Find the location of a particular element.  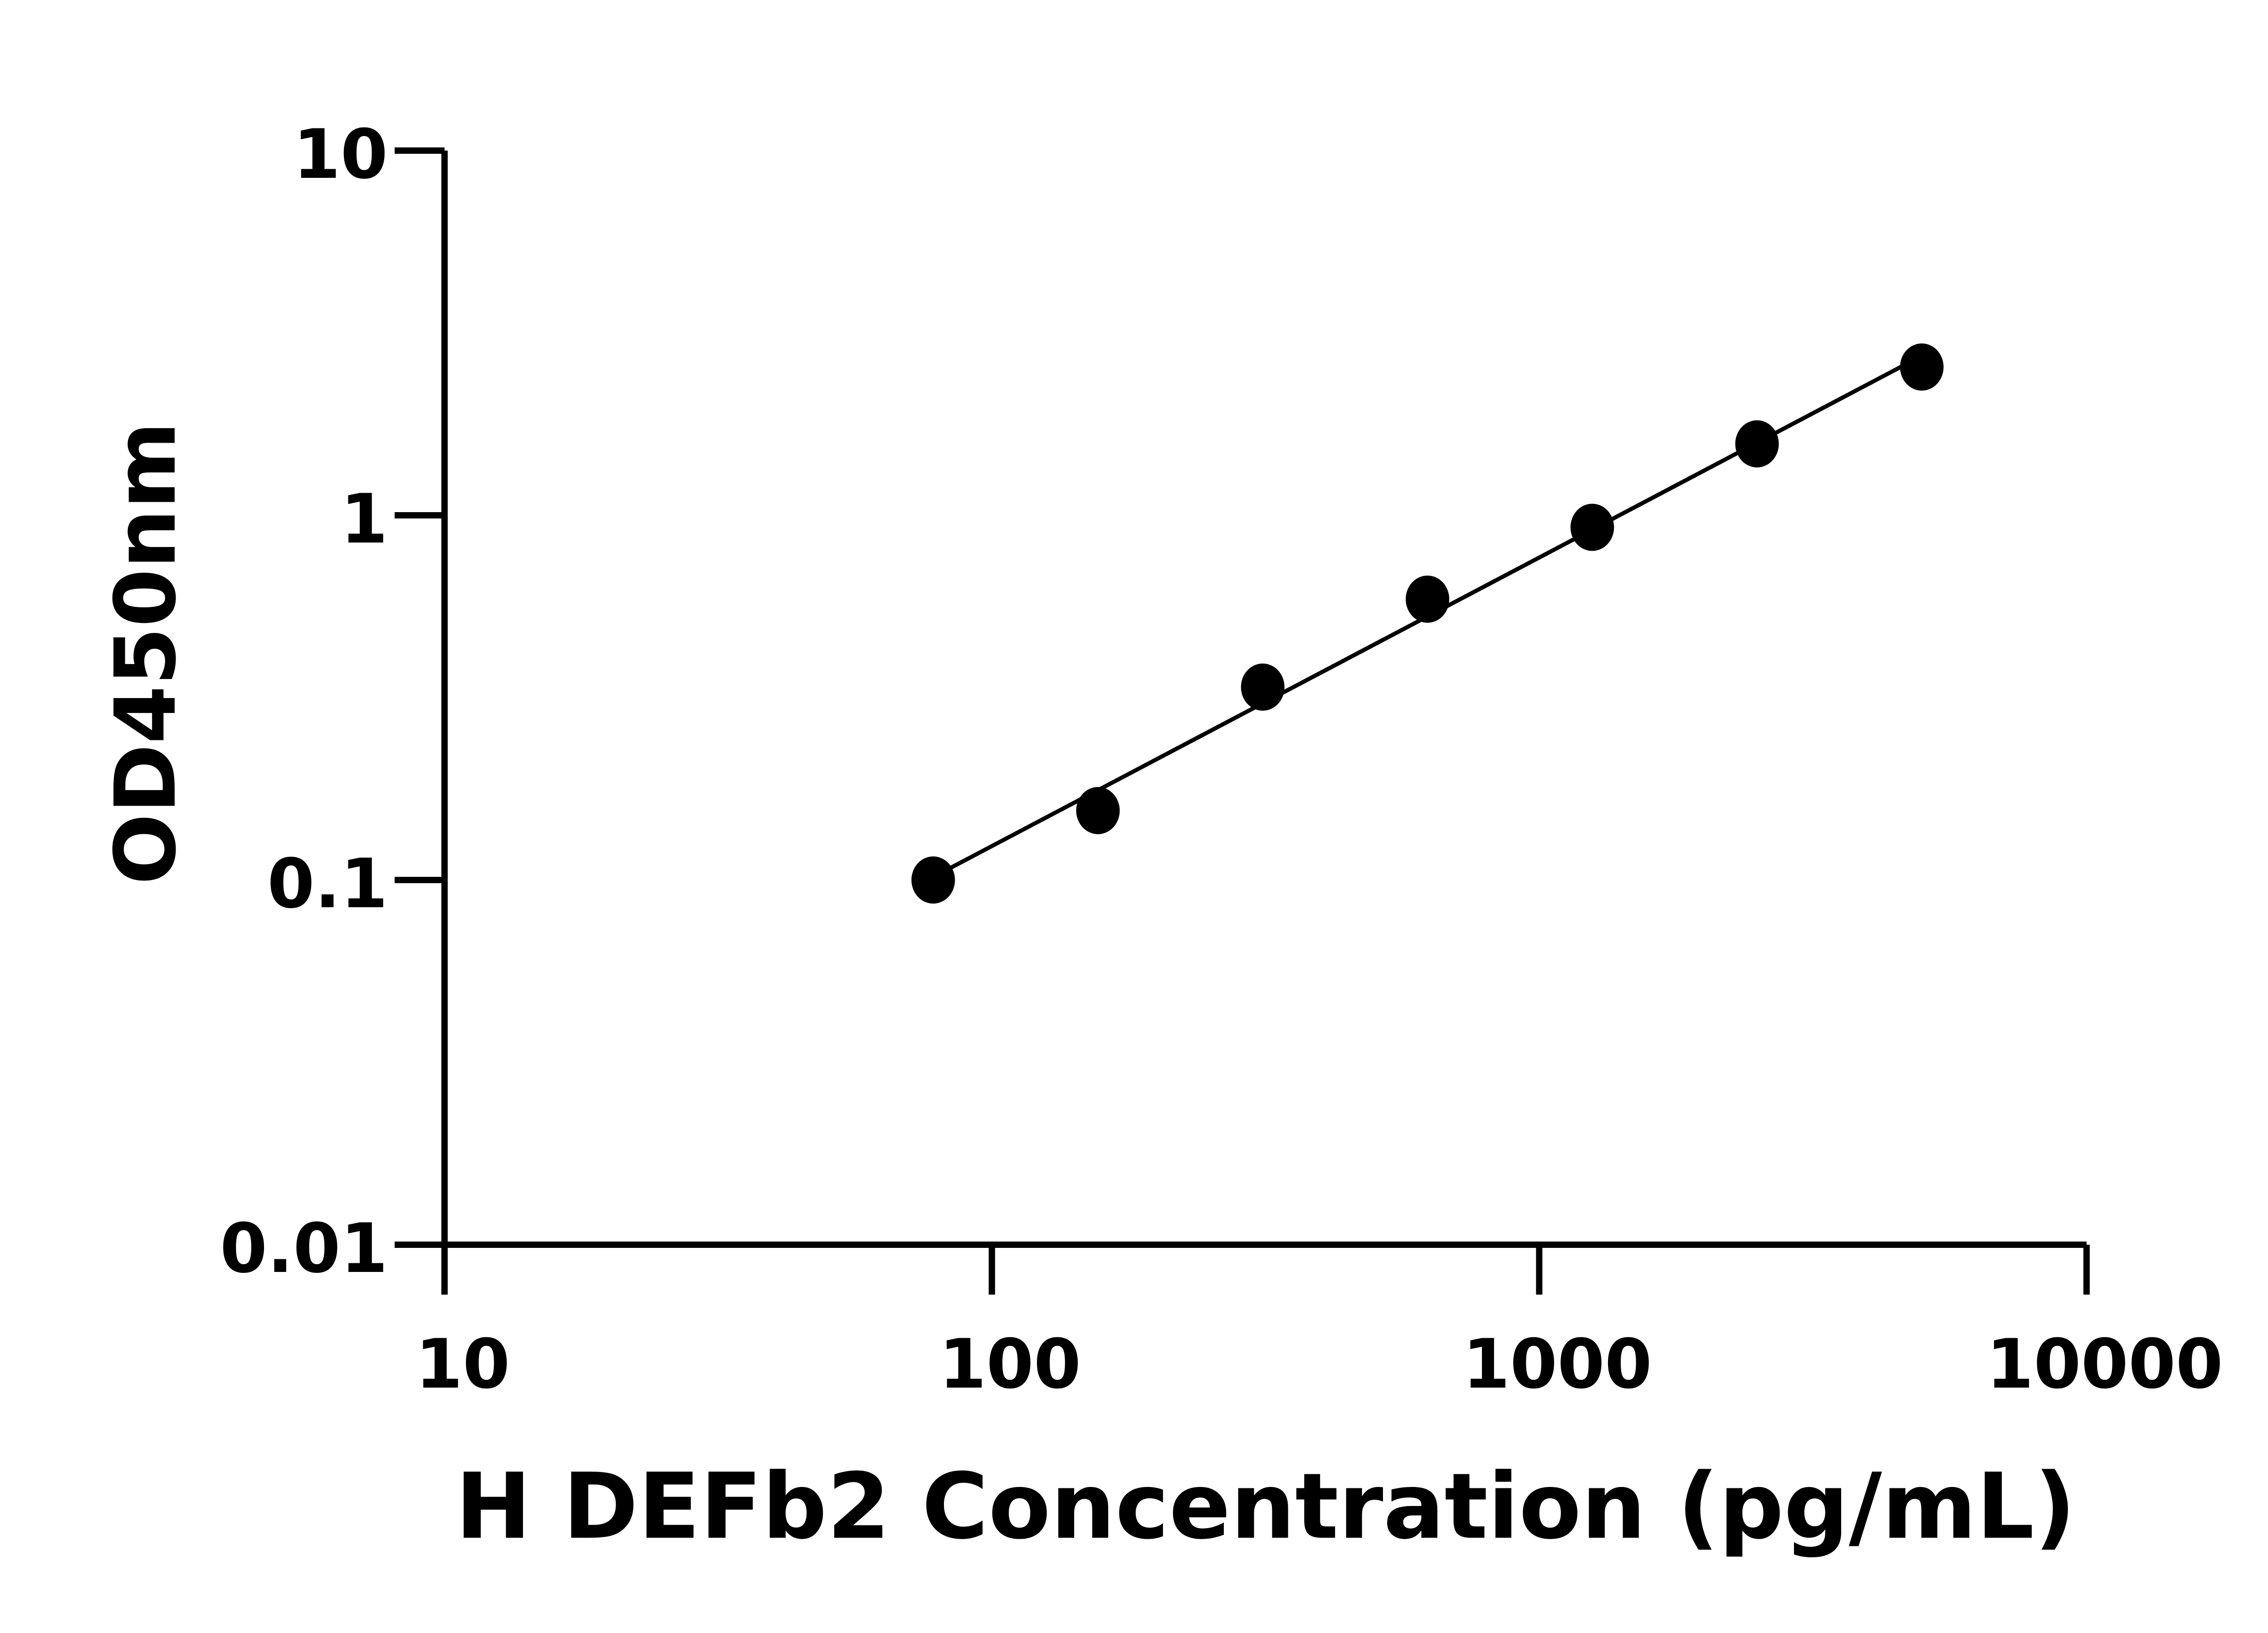

y-tick-label: 0.1 is located at coordinates (327, 884).